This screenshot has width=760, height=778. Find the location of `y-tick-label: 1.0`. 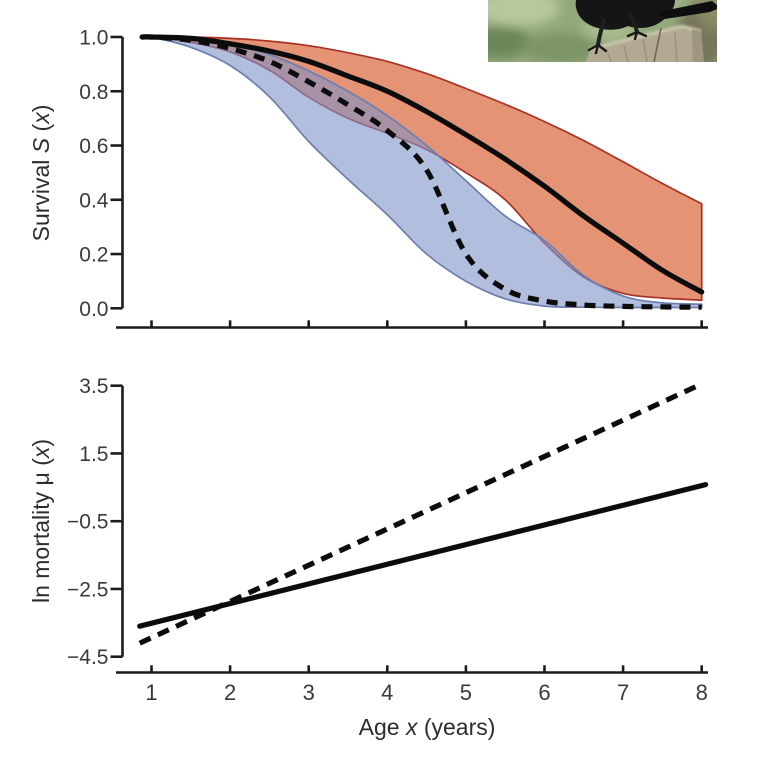

y-tick-label: 1.0 is located at coordinates (93, 38).